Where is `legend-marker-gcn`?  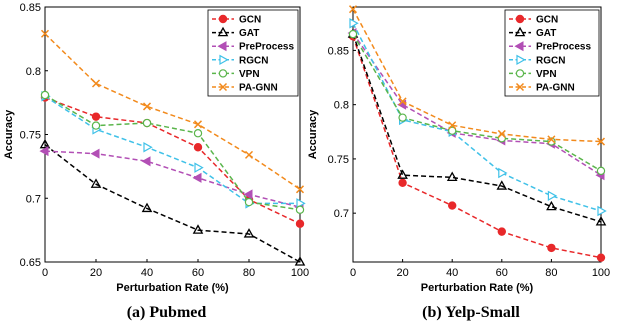 legend-marker-gcn is located at coordinates (223, 19).